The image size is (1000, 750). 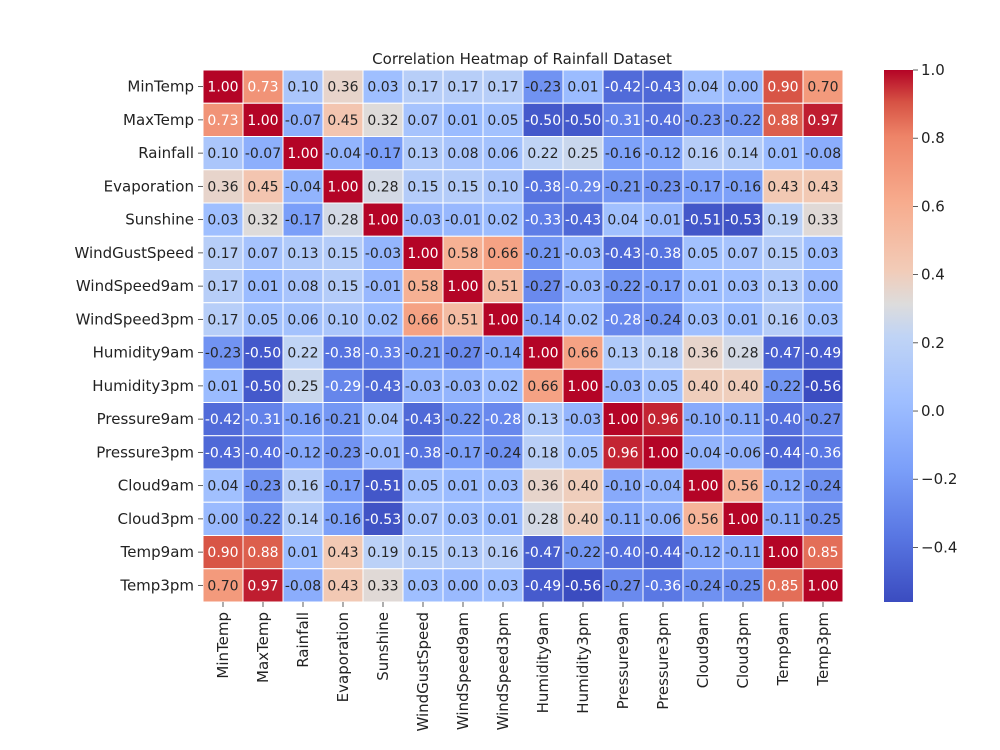 I want to click on heatmap-cell-Evaporation-Rainfall, so click(x=303, y=186).